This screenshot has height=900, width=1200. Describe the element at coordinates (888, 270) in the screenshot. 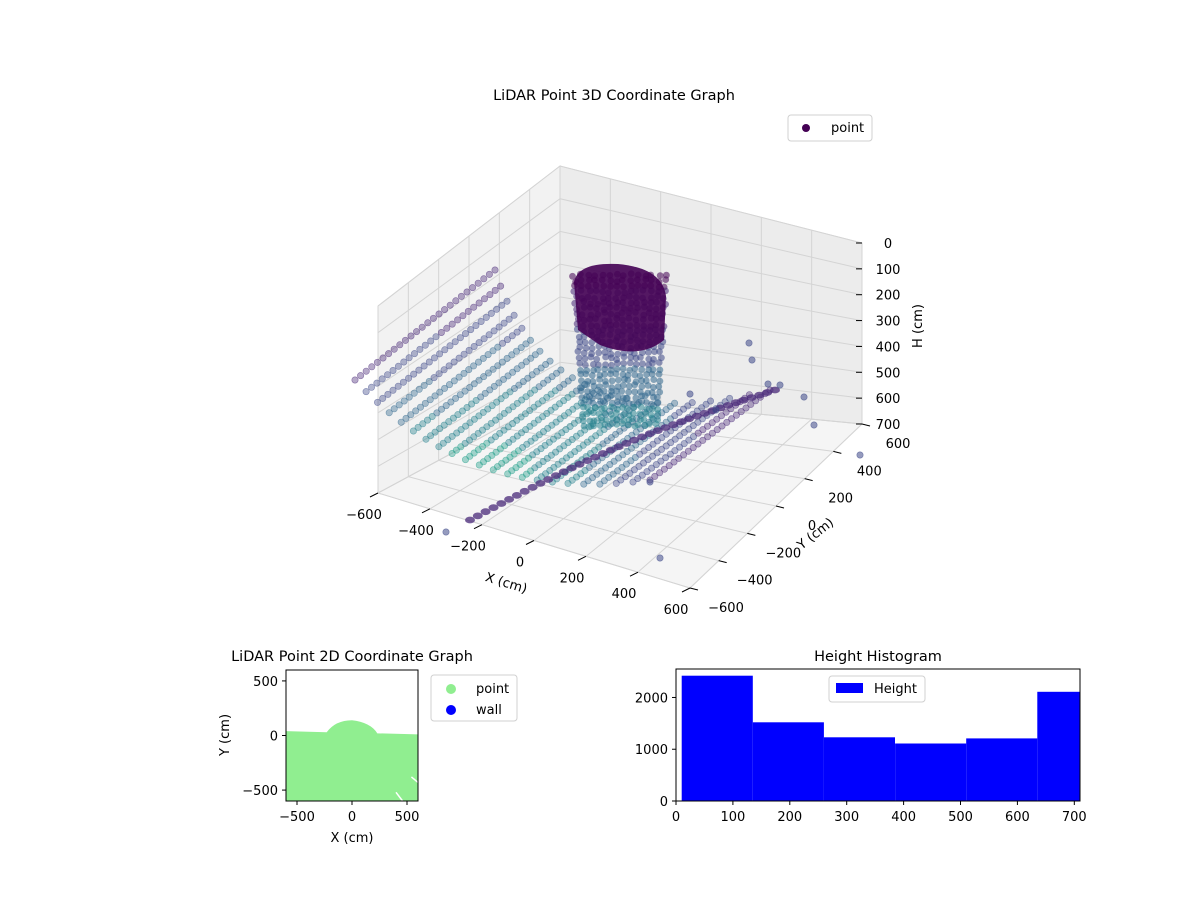

I see `tick-label-z-3d: 100` at that location.